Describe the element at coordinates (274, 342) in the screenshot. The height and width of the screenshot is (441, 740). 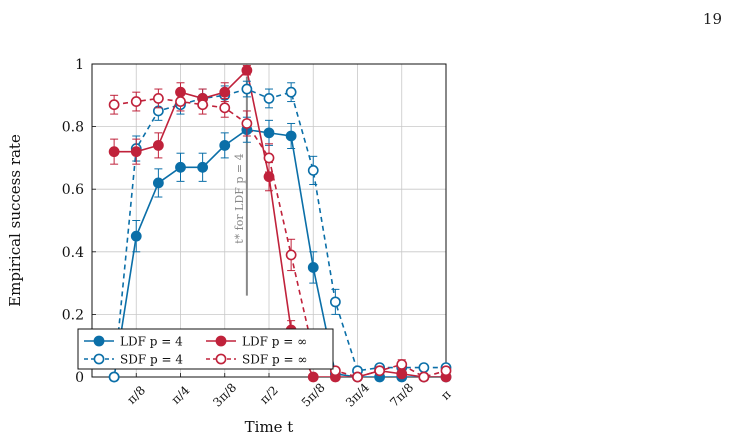
I see `legend-label: LDF p = ∞` at that location.